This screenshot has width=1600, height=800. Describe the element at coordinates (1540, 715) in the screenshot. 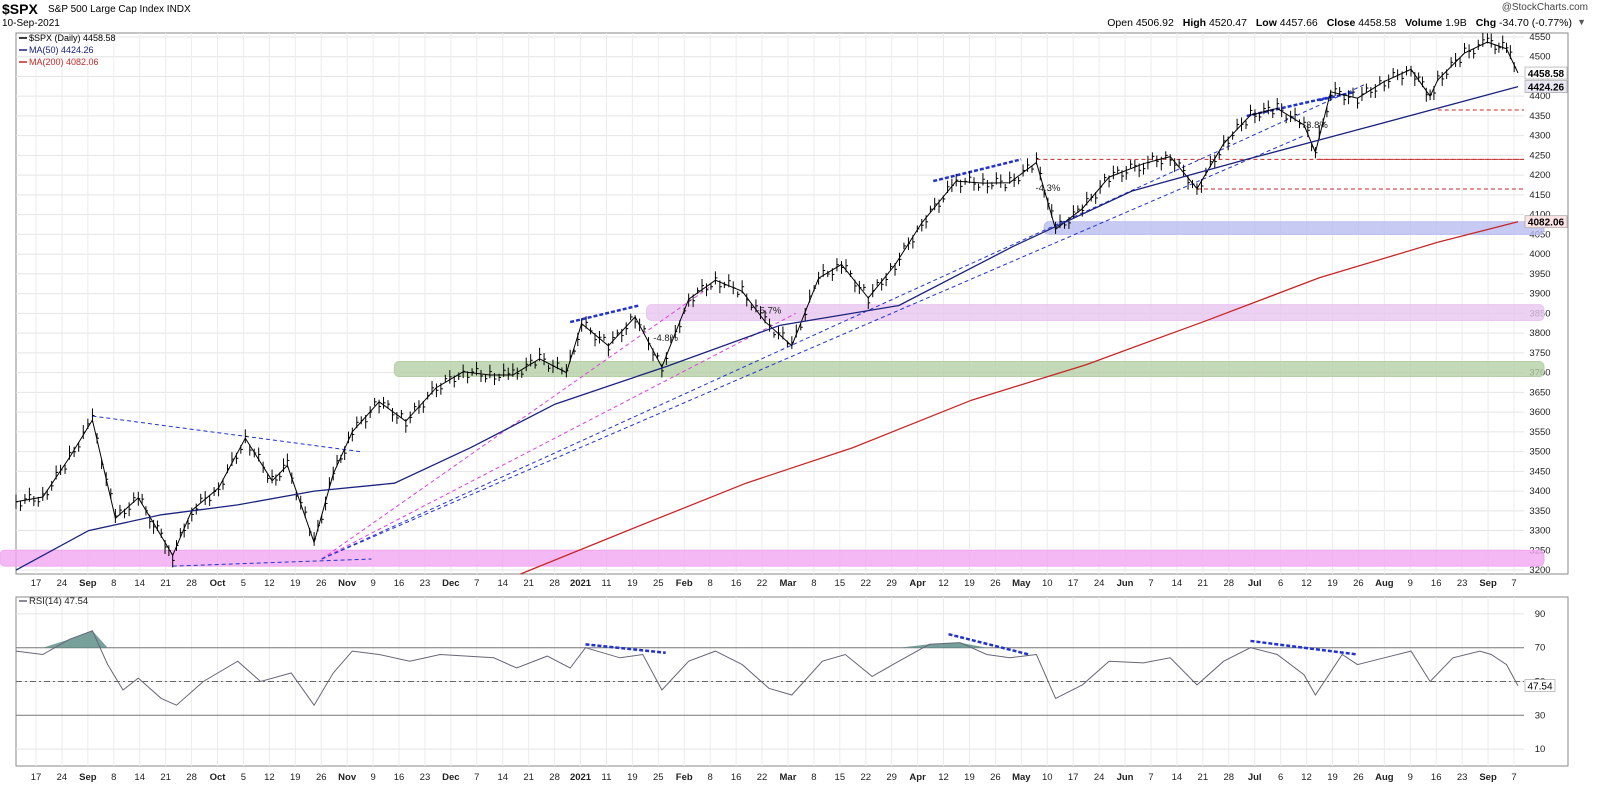

I see `rsi-y-tick-label: 30` at that location.